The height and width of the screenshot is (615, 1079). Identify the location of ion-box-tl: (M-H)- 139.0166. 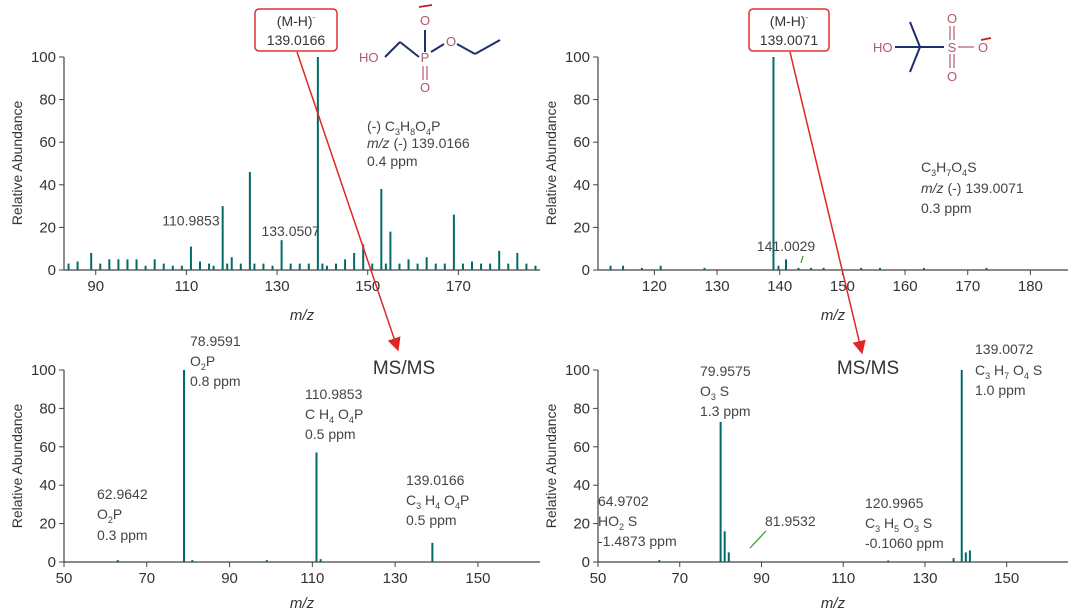
(296, 30).